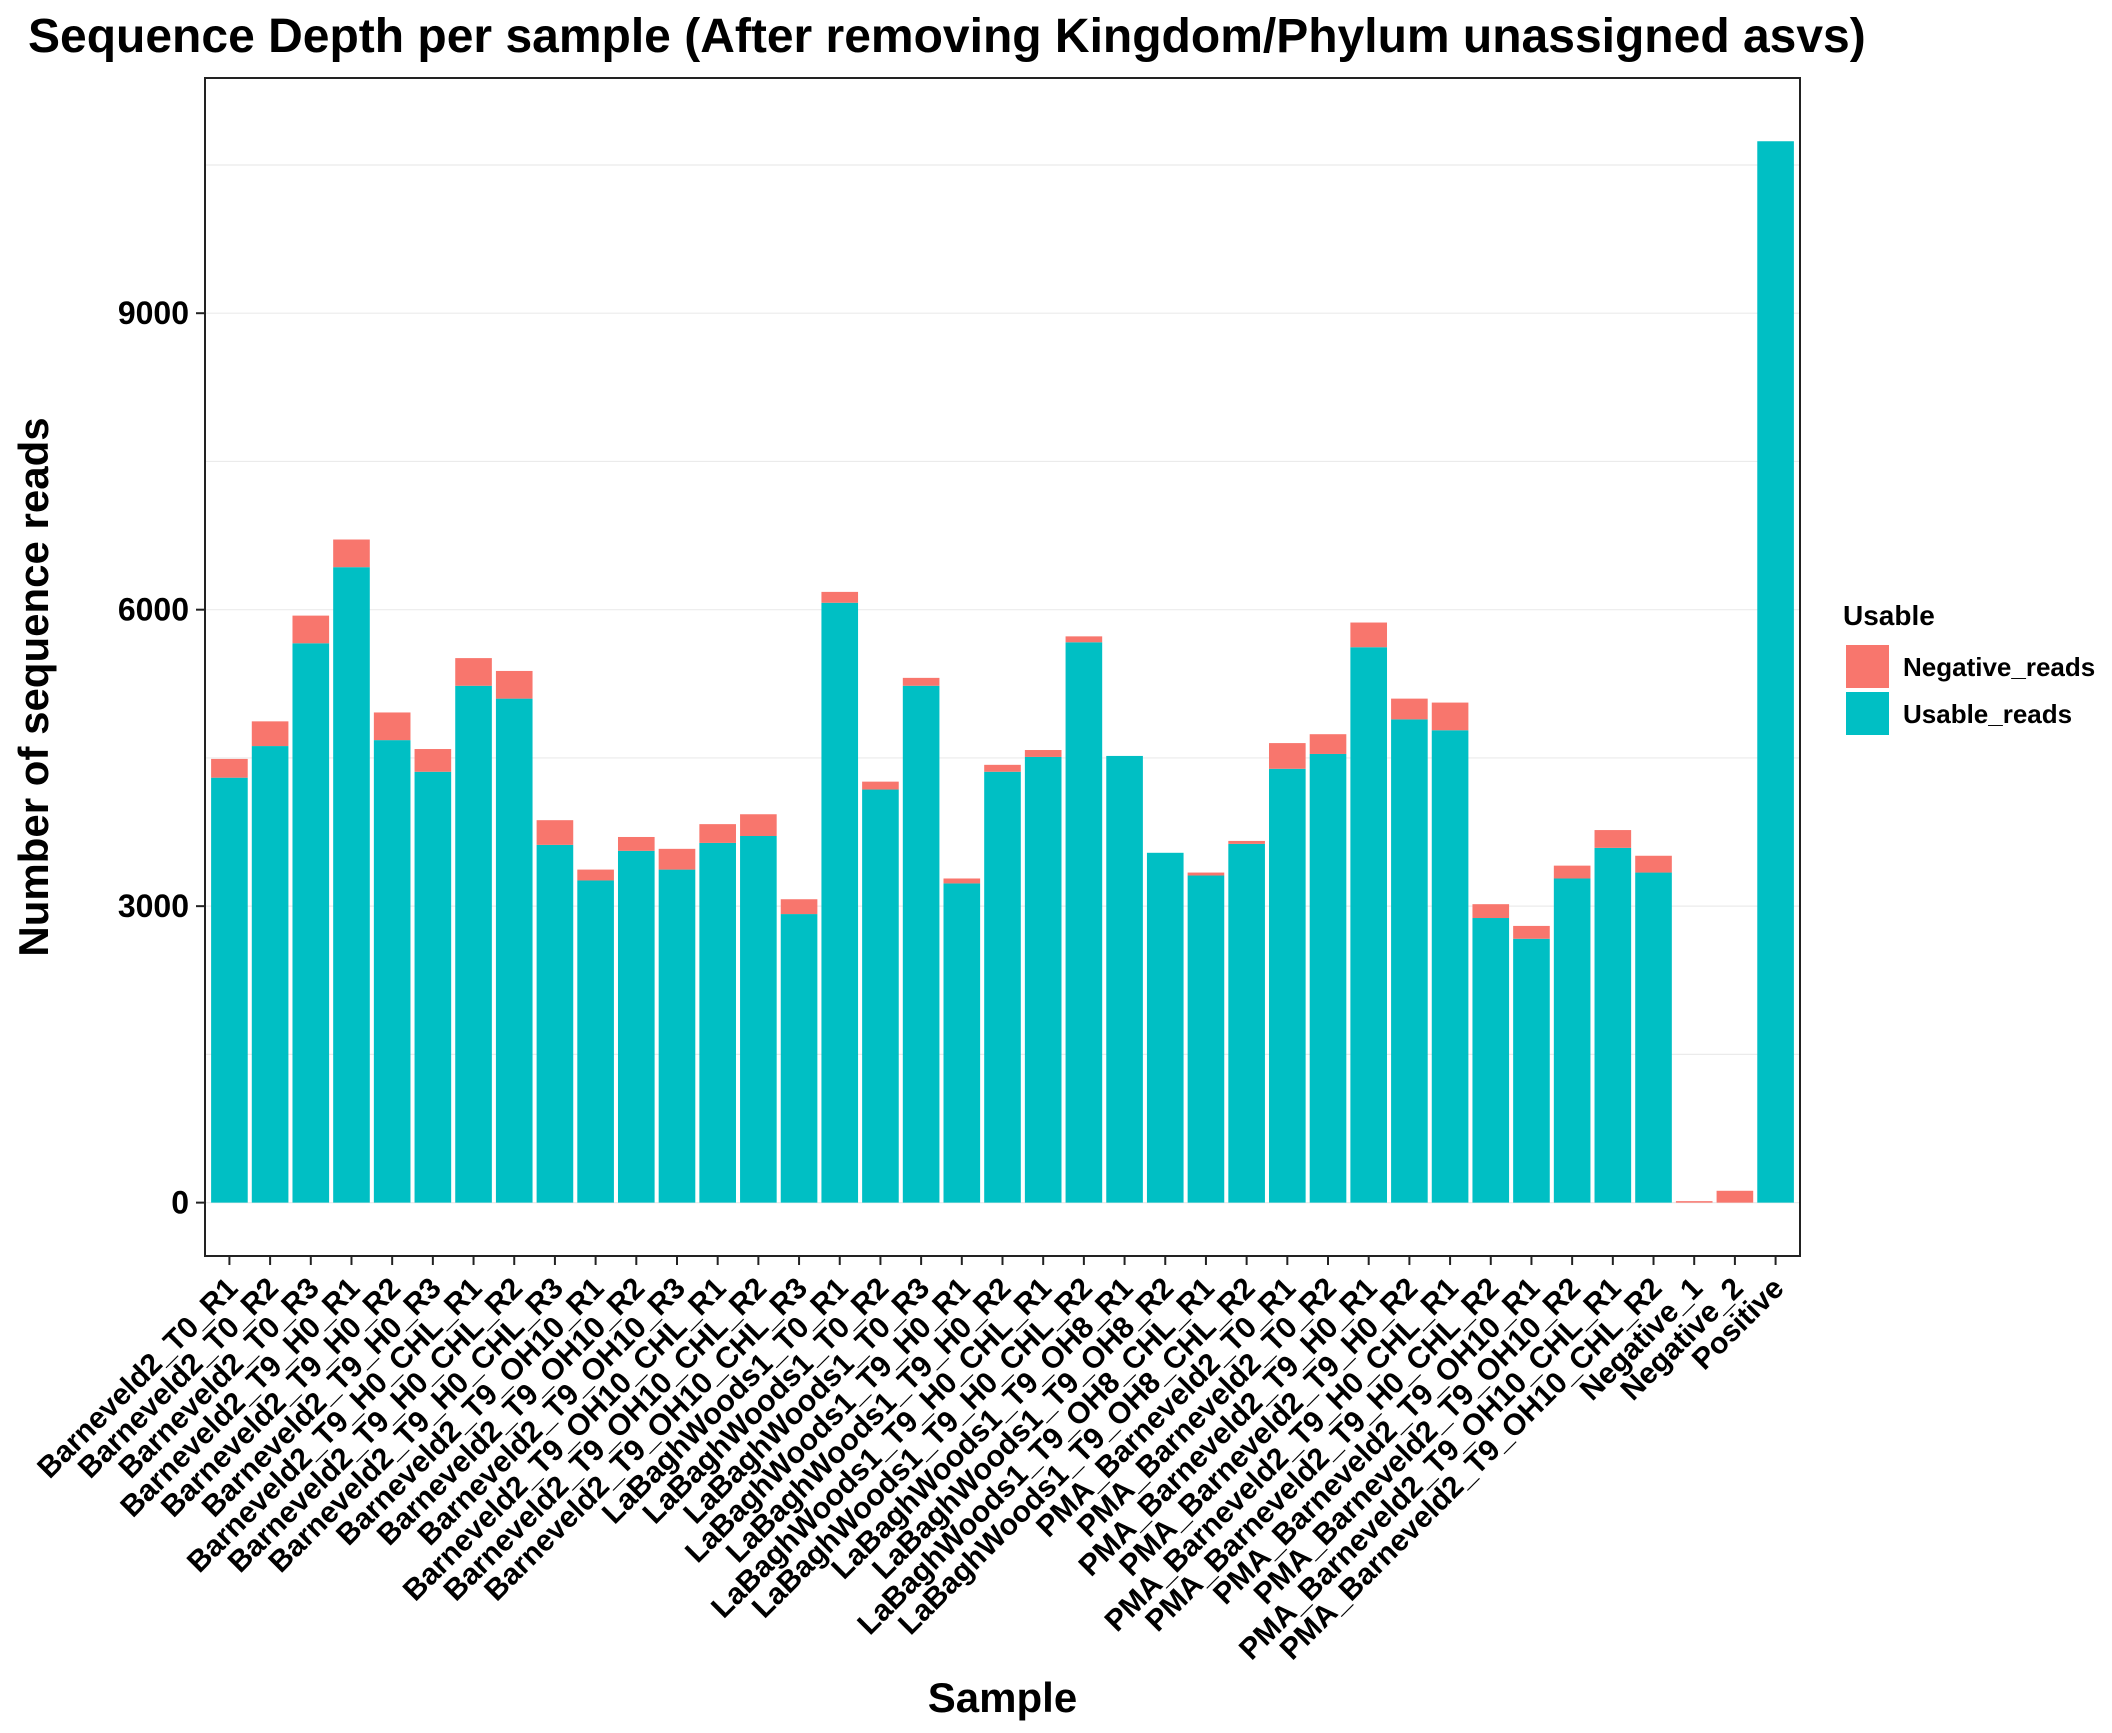 Image resolution: width=2112 pixels, height=1733 pixels. Describe the element at coordinates (180, 1203) in the screenshot. I see `y-tick-label: 0` at that location.